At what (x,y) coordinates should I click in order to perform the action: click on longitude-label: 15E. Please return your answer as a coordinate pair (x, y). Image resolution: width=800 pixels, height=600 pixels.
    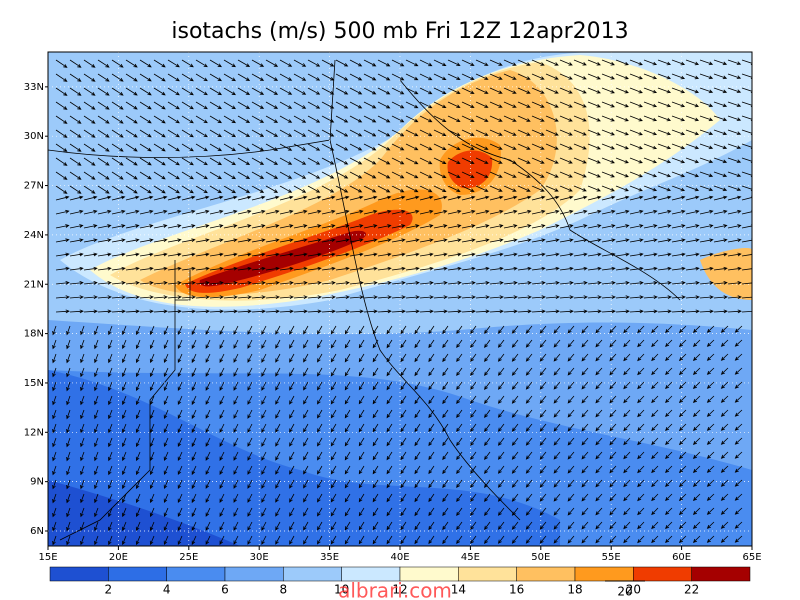
    Looking at the image, I should click on (47, 557).